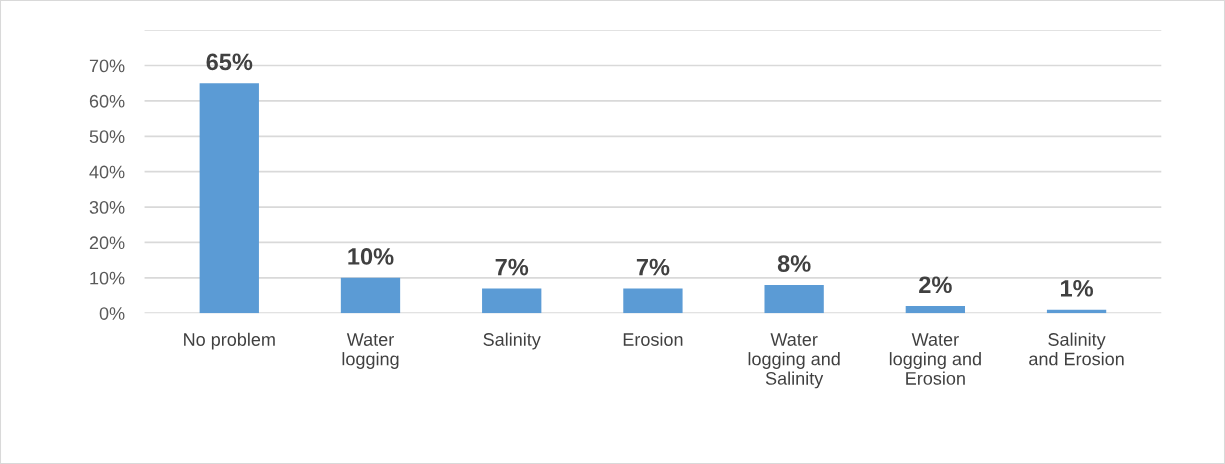  Describe the element at coordinates (935, 285) in the screenshot. I see `data-label: 2%` at that location.